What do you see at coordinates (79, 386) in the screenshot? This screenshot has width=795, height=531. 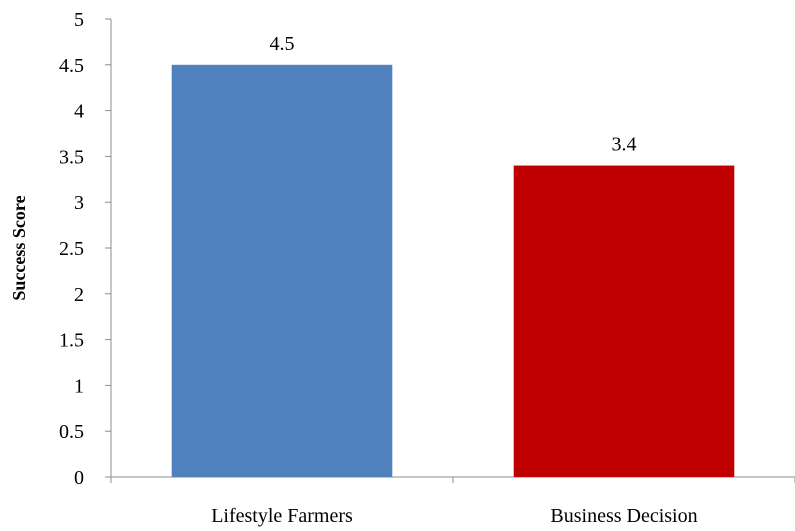 I see `y-tick-label: 1` at bounding box center [79, 386].